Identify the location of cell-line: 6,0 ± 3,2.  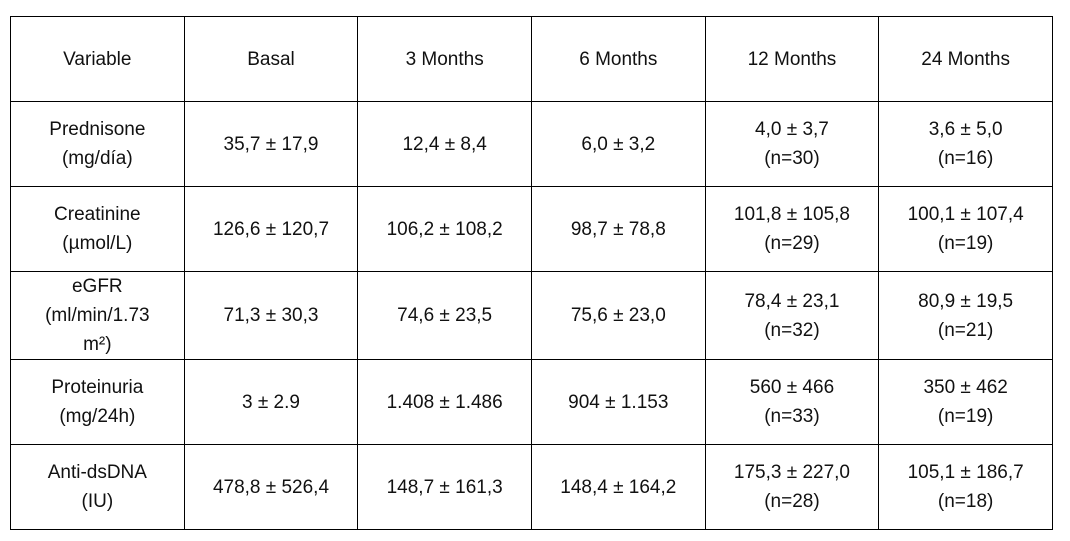
(618, 144).